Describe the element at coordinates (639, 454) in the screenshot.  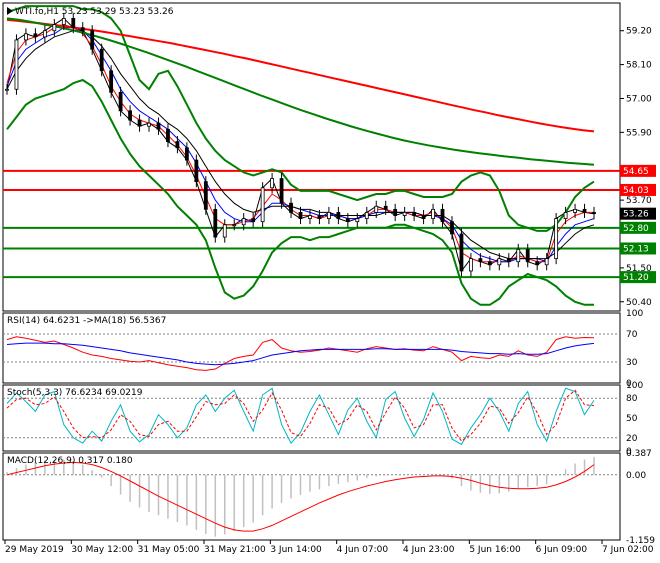
I see `macd-axis-label: 0.387` at that location.